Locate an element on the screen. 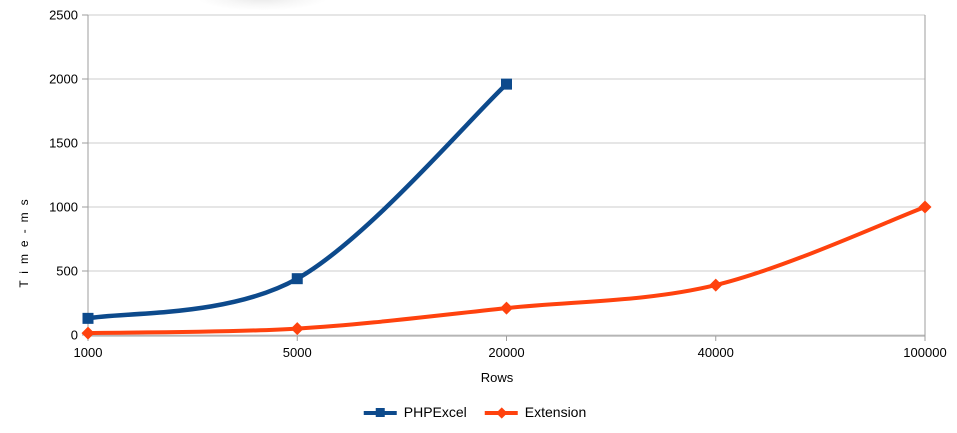 The image size is (957, 433). legend-item-phpexcel: PHPExcel is located at coordinates (415, 412).